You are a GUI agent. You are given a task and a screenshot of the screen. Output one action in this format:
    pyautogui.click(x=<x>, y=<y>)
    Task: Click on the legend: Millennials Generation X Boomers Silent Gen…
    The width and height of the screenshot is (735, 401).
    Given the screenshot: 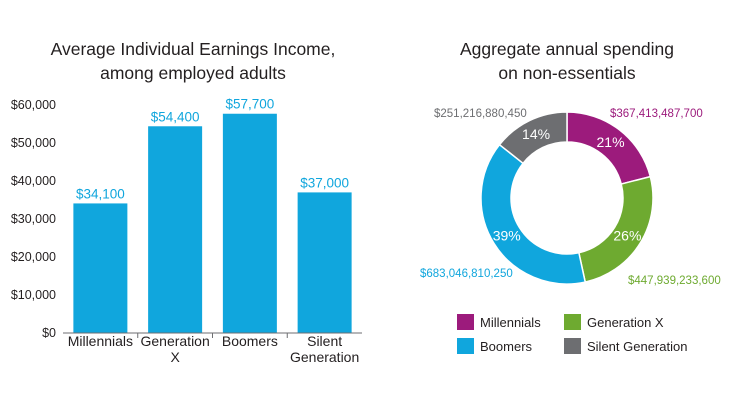 What is the action you would take?
    pyautogui.click(x=572, y=334)
    